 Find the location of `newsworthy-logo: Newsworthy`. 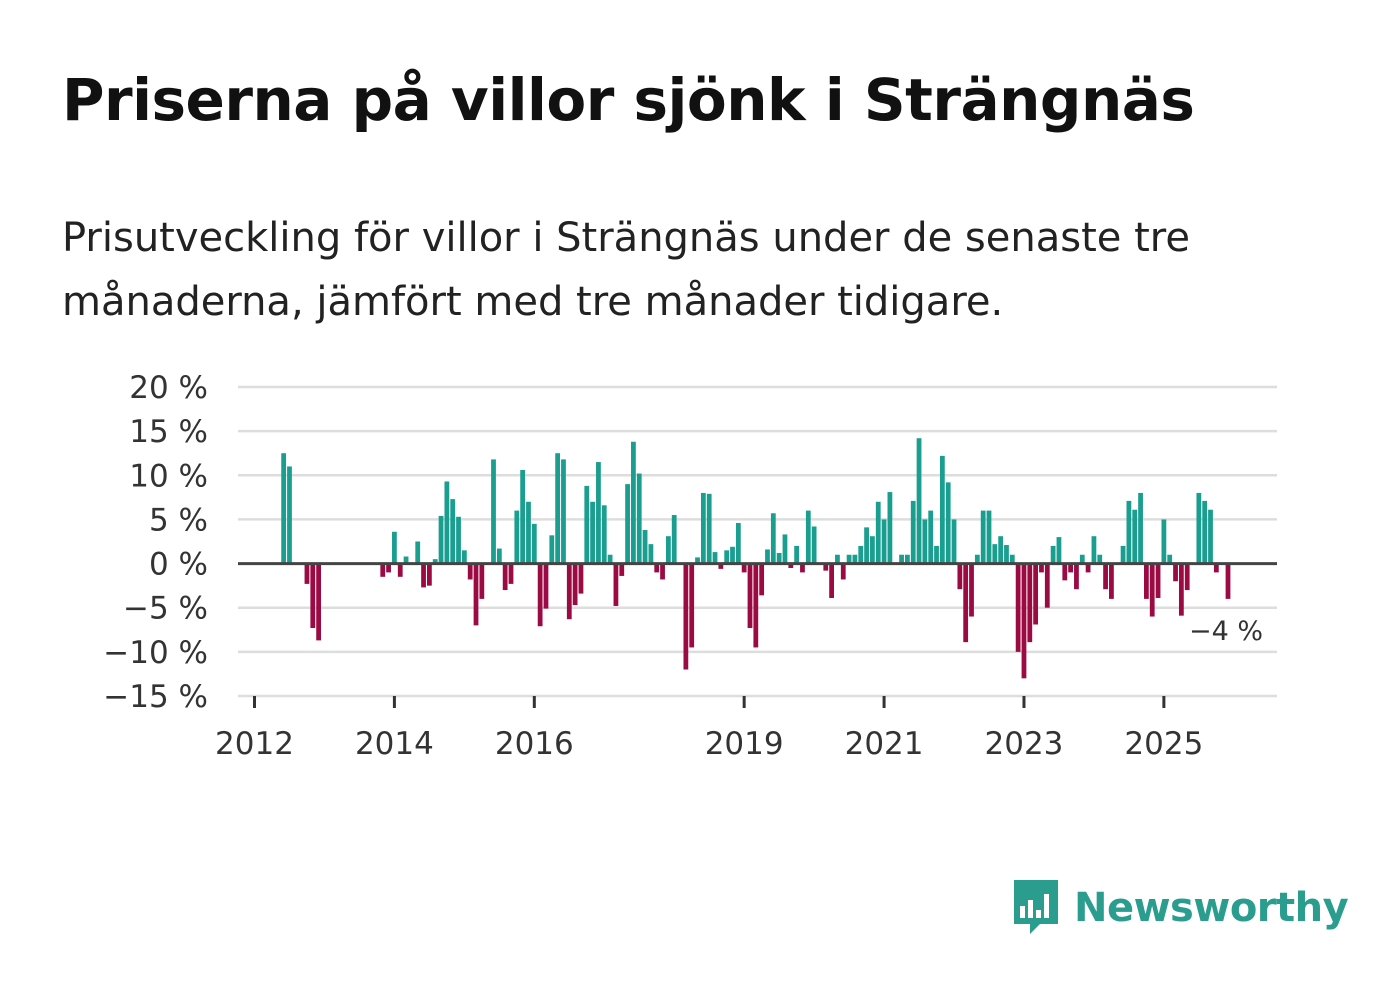

newsworthy-logo: Newsworthy is located at coordinates (1179, 908).